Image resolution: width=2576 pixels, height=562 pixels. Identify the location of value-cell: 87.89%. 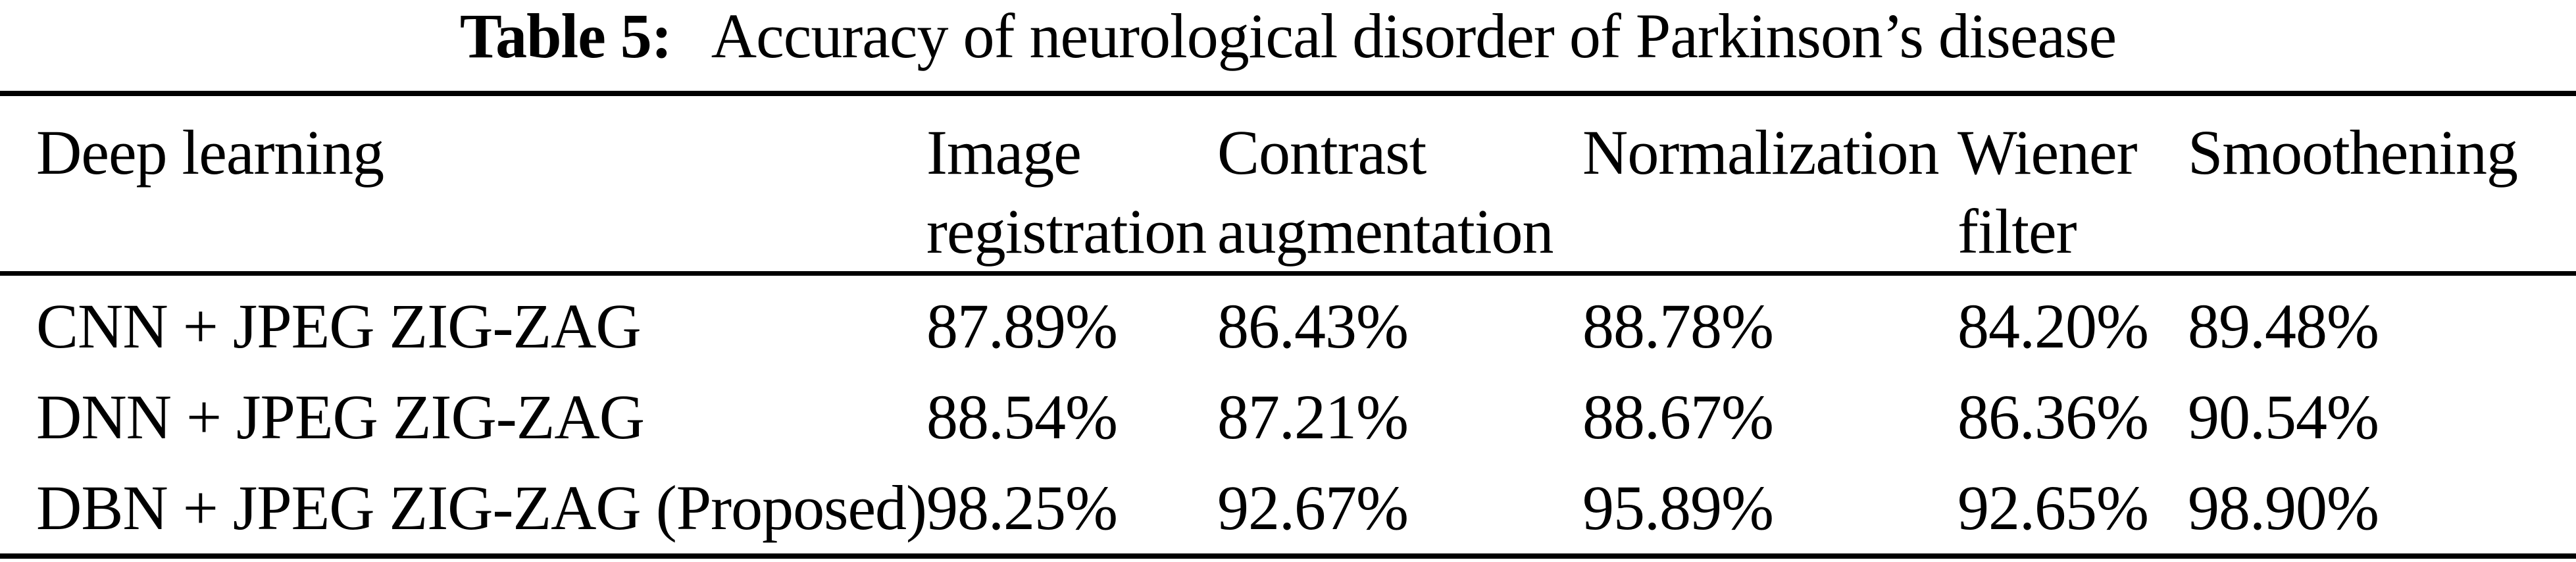
(1022, 326).